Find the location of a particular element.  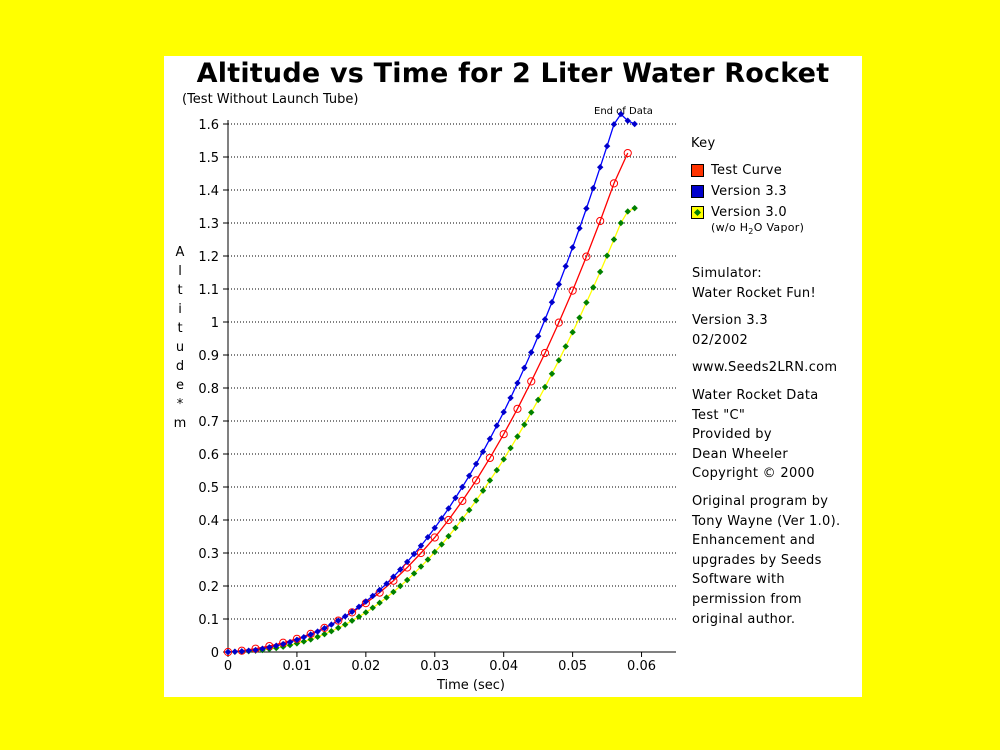

x-tick-label: 0.04 is located at coordinates (503, 666).